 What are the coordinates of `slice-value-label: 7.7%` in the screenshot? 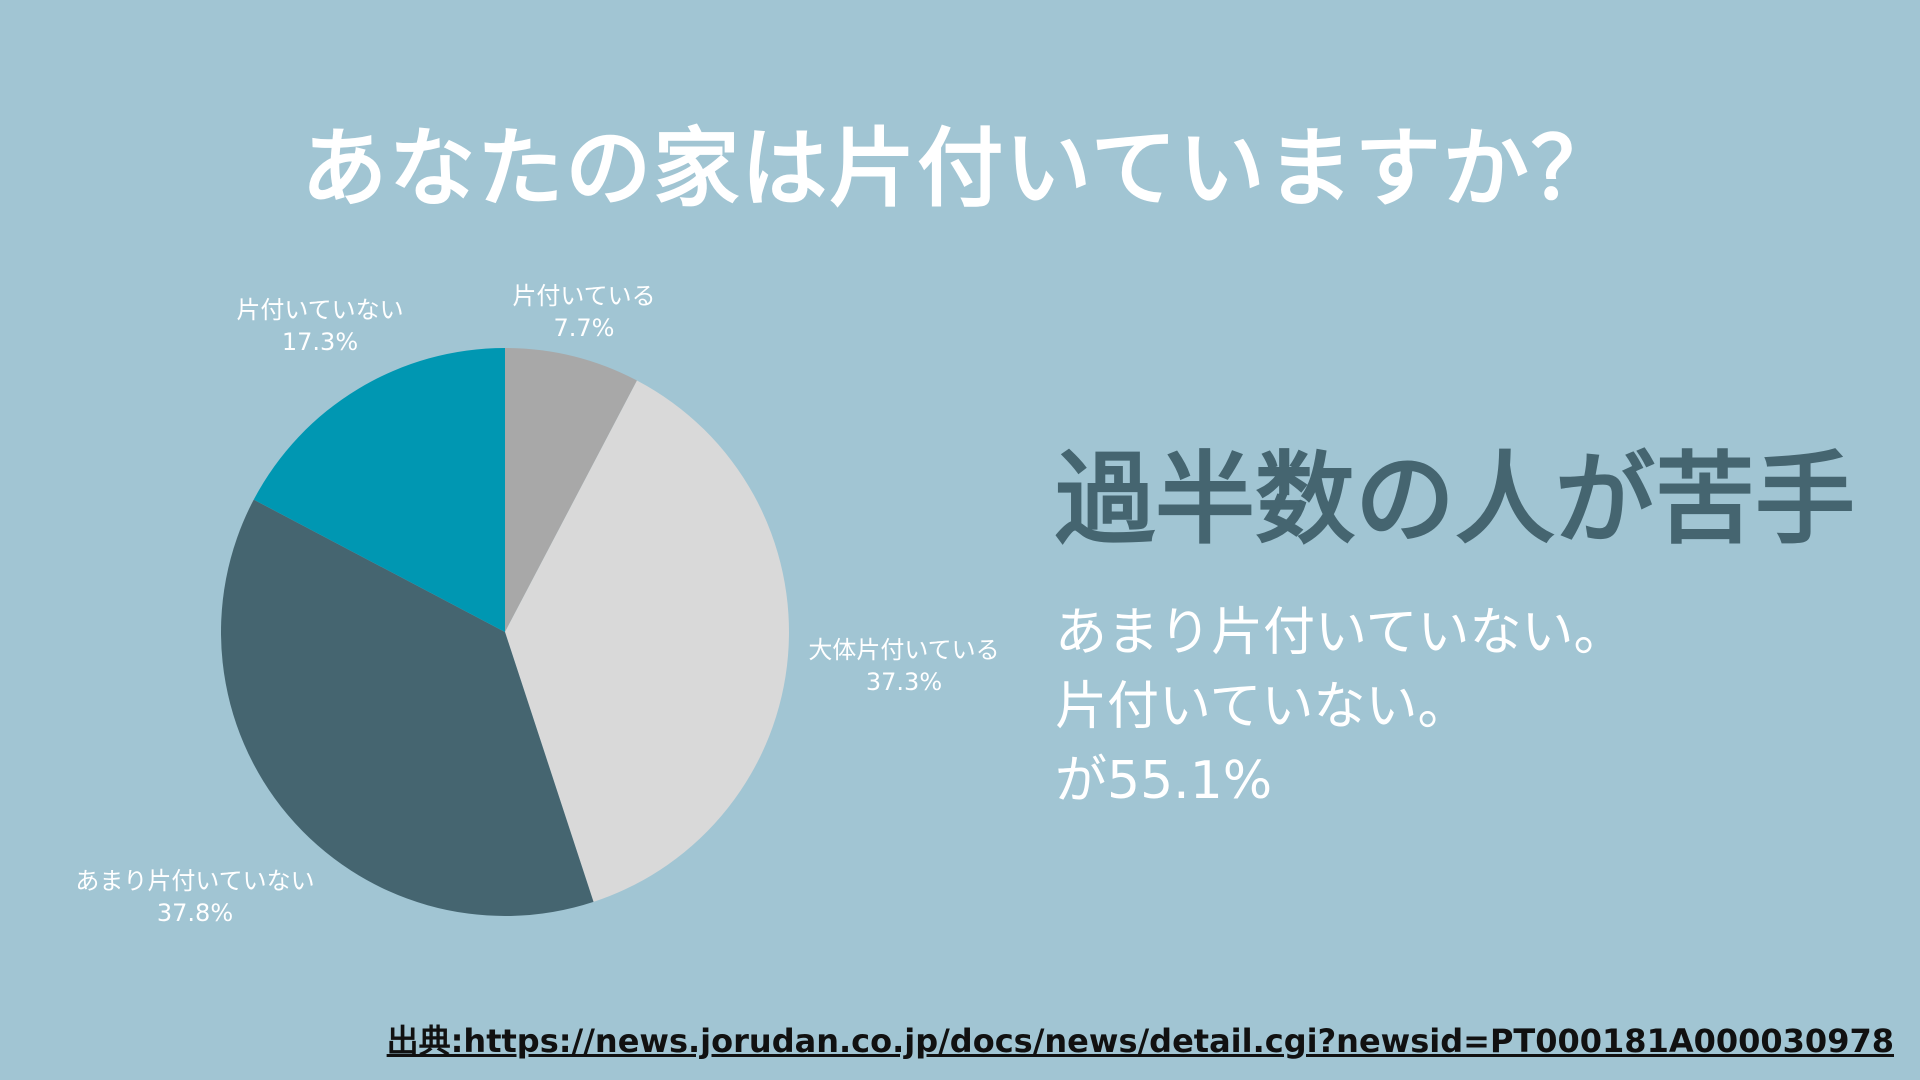 It's located at (584, 328).